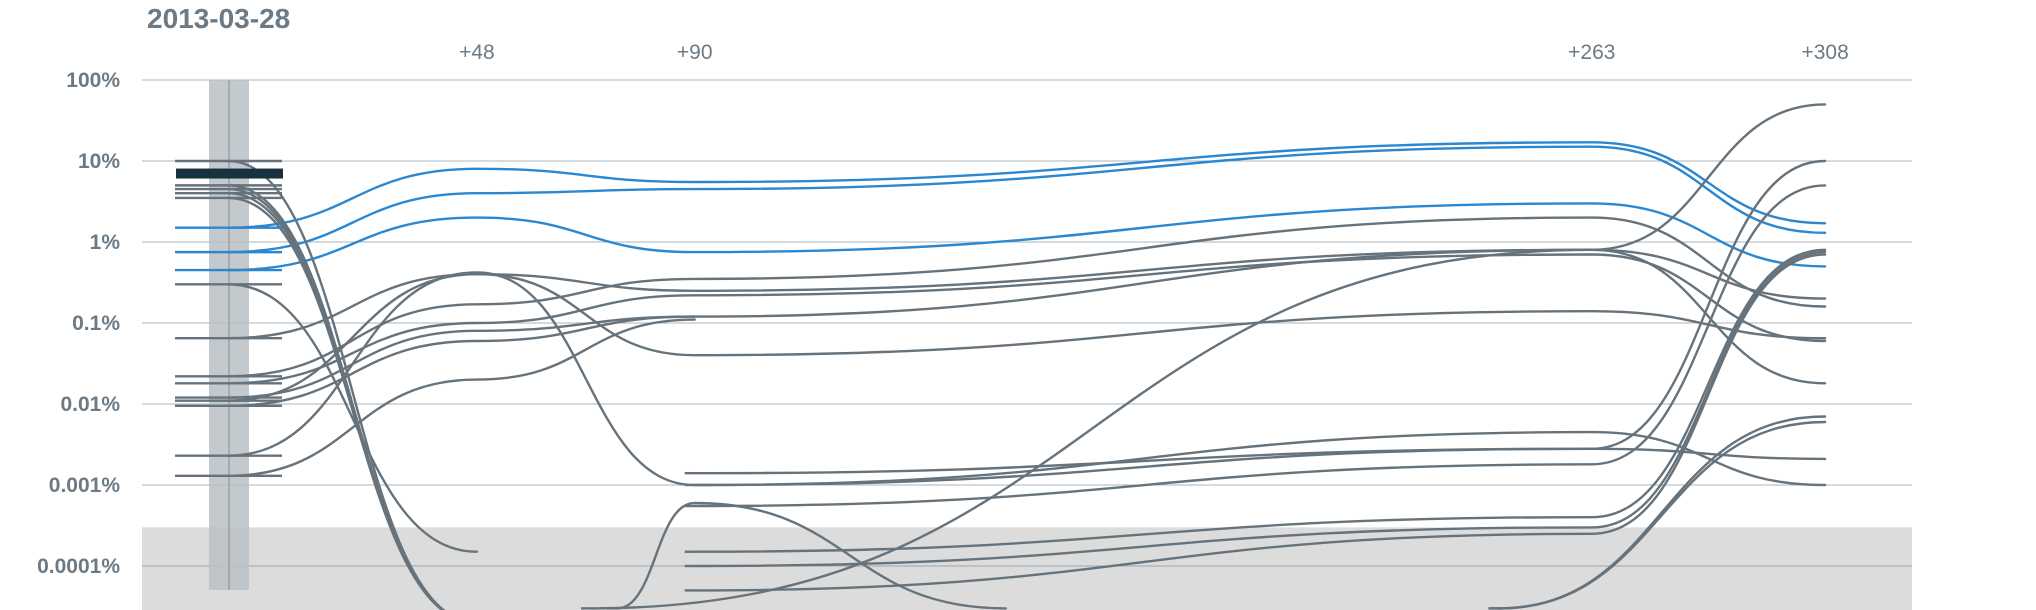 This screenshot has width=2036, height=610. What do you see at coordinates (96, 323) in the screenshot?
I see `y-tick-label: 0.1%` at bounding box center [96, 323].